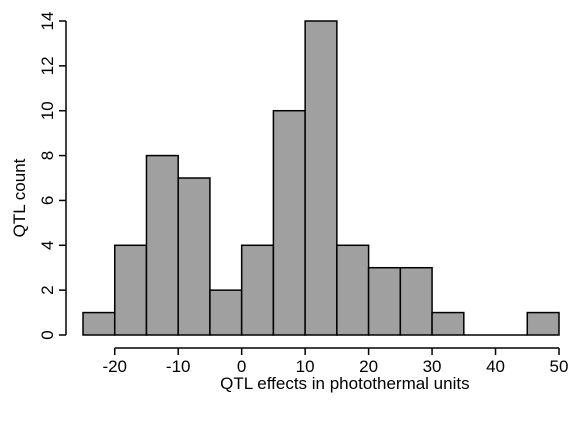 The image size is (576, 423). Describe the element at coordinates (47, 65) in the screenshot. I see `y-tick-label: 12` at that location.